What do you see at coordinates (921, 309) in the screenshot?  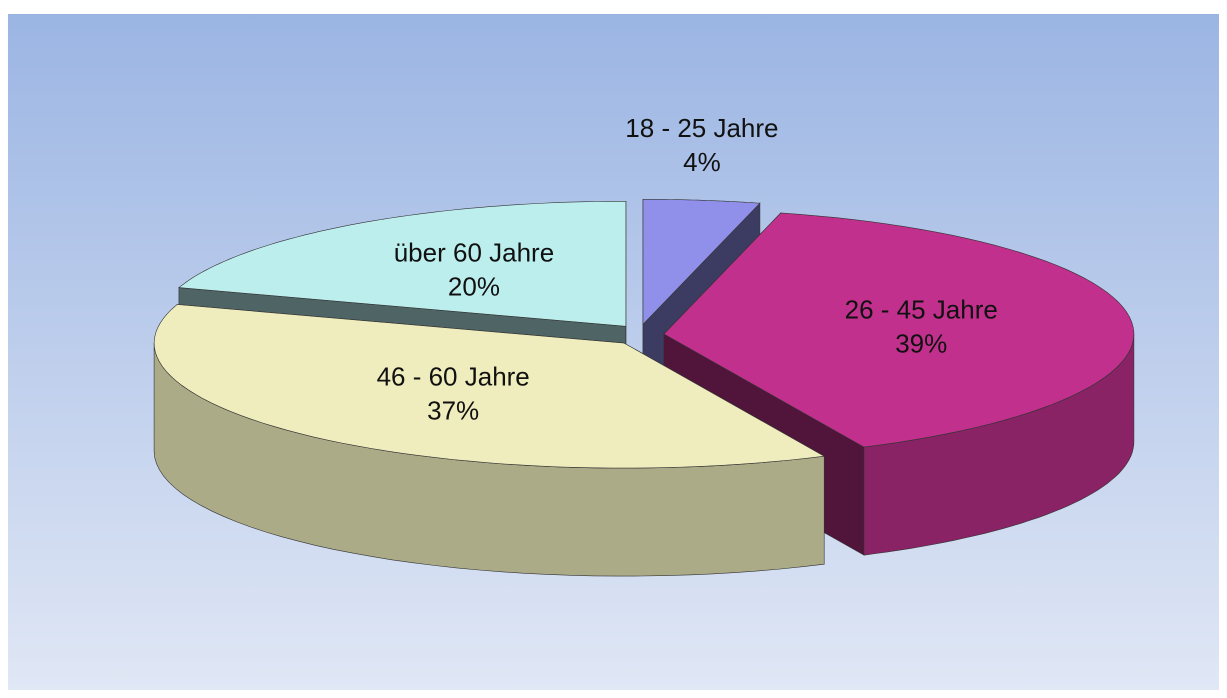 I see `data-label-category: 26 - 45 Jahre` at bounding box center [921, 309].